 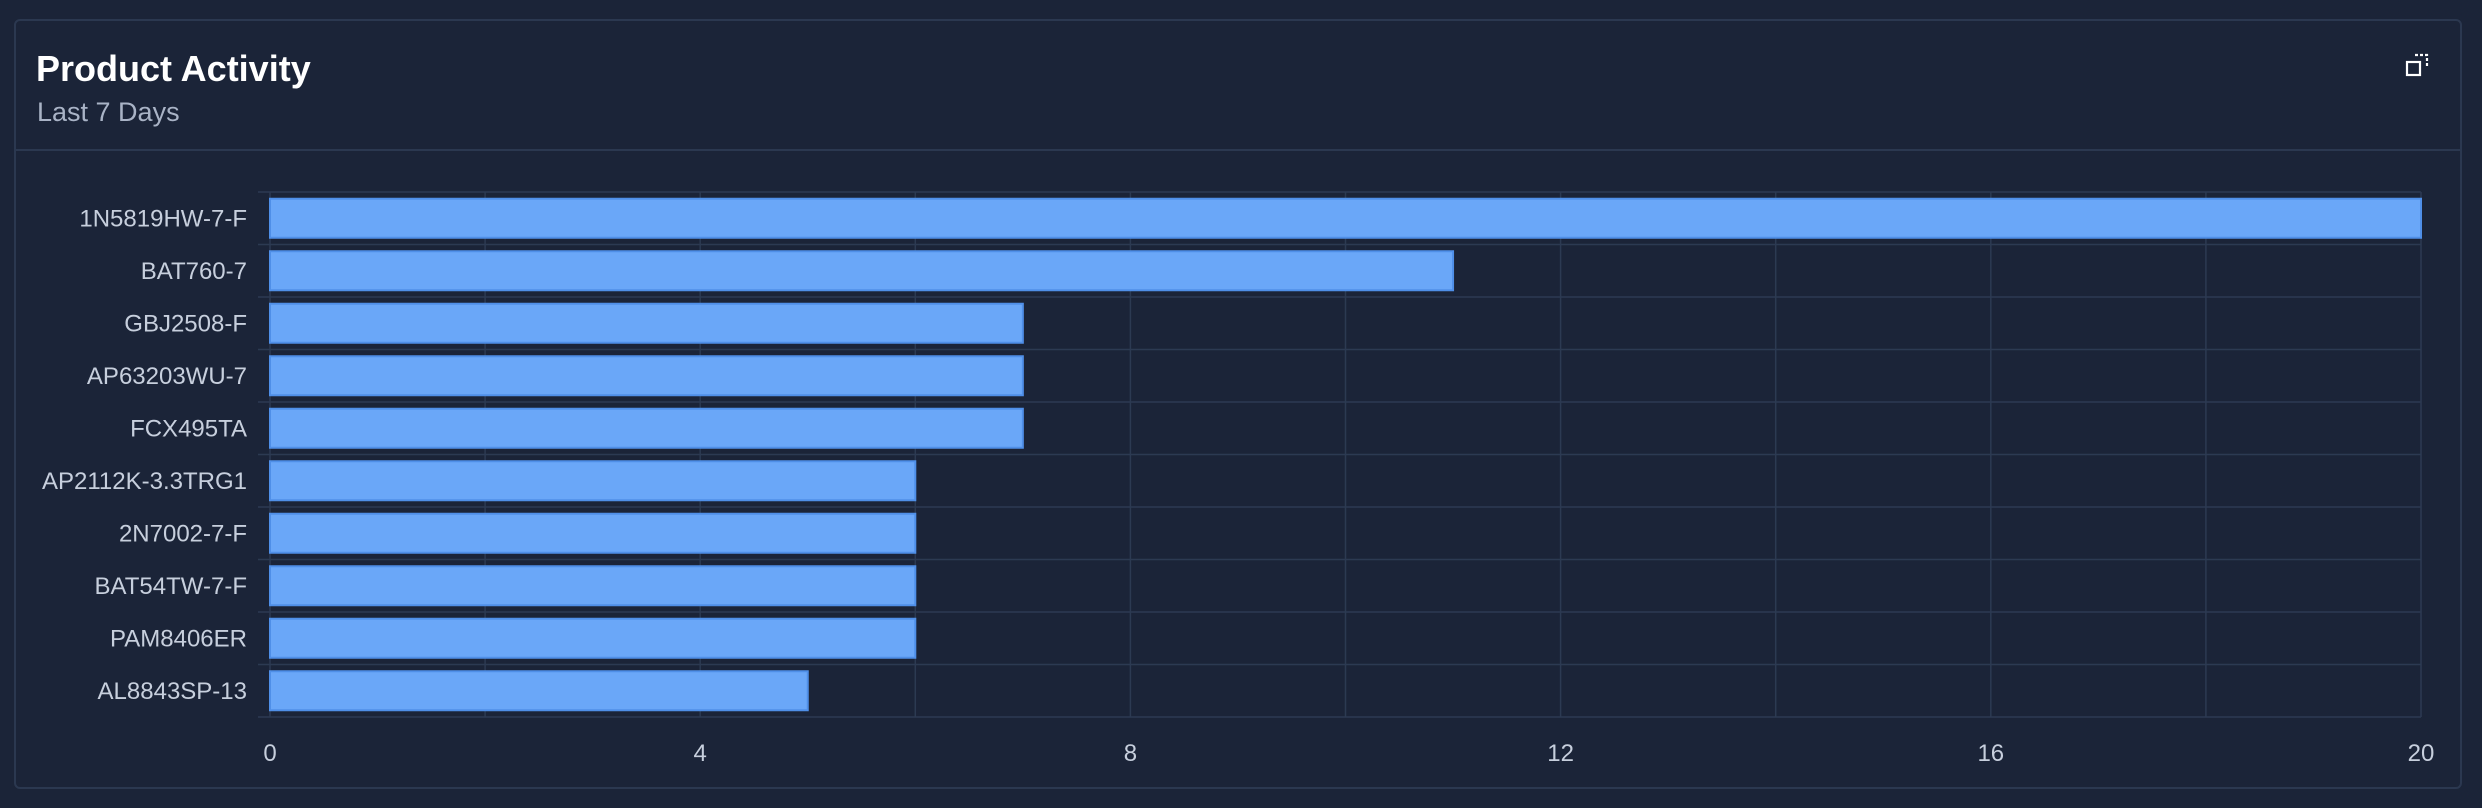 What do you see at coordinates (108, 112) in the screenshot?
I see `chart-subtitle: Last 7 Days` at bounding box center [108, 112].